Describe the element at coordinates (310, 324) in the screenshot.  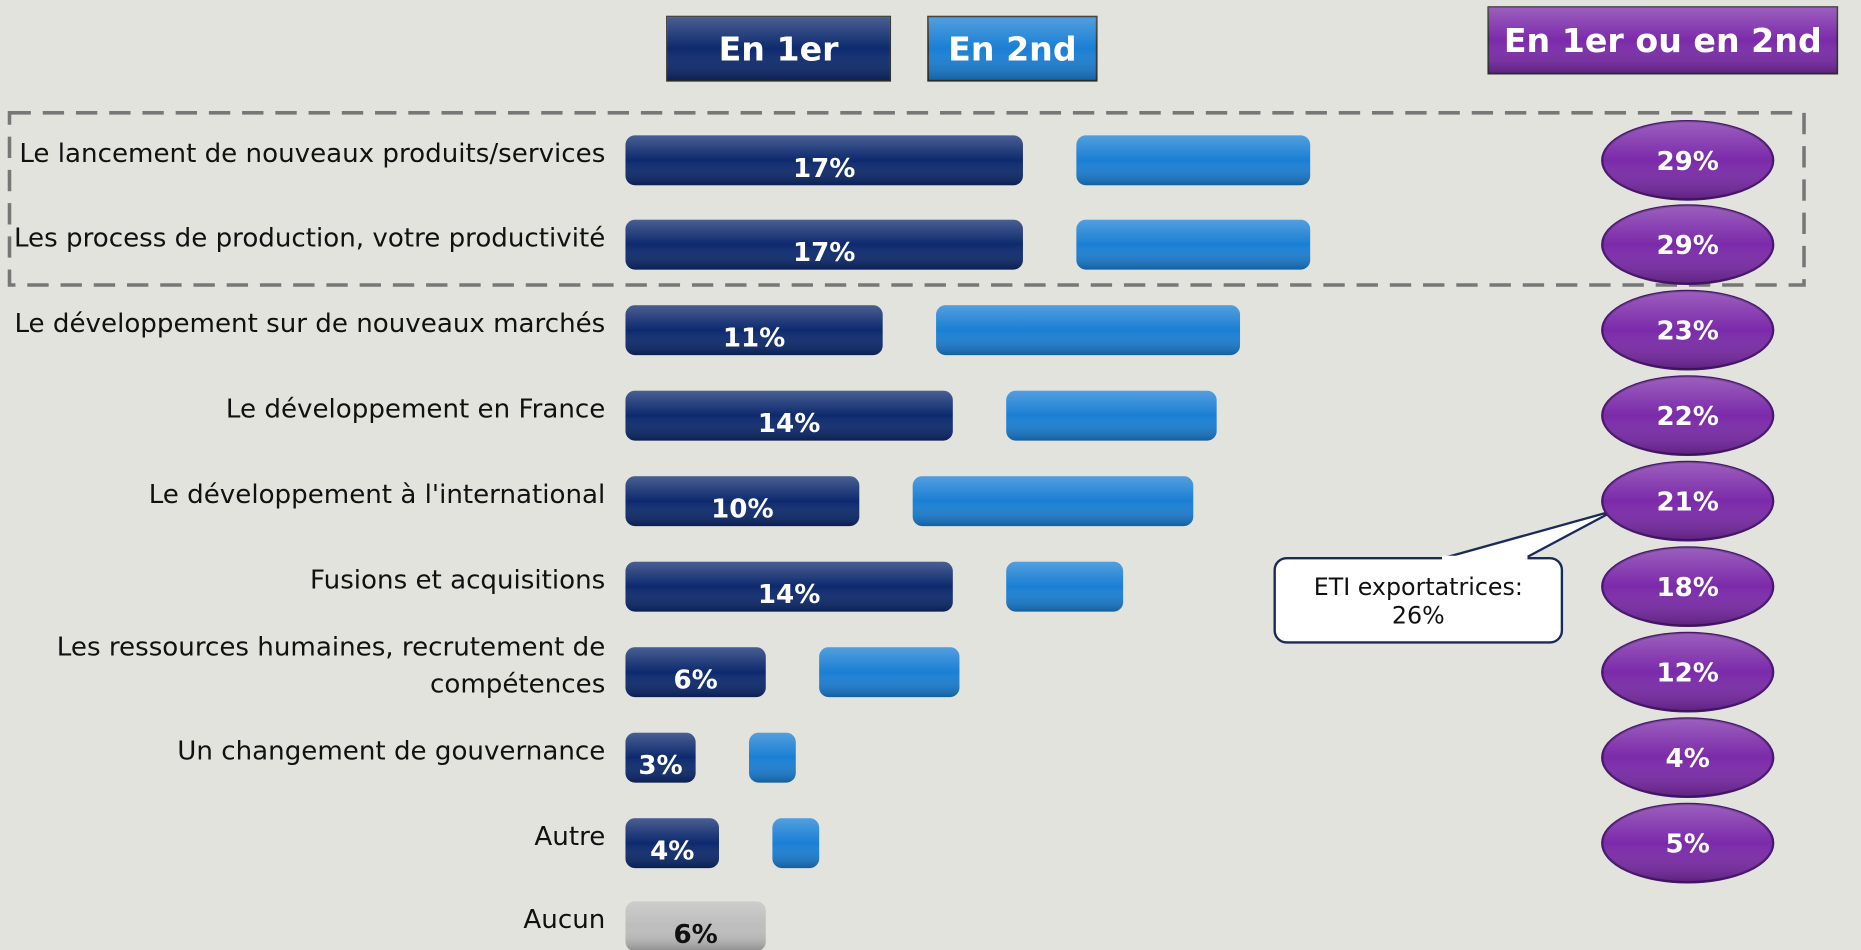
I see `category-label: Le développement sur de nouveaux marchés` at that location.